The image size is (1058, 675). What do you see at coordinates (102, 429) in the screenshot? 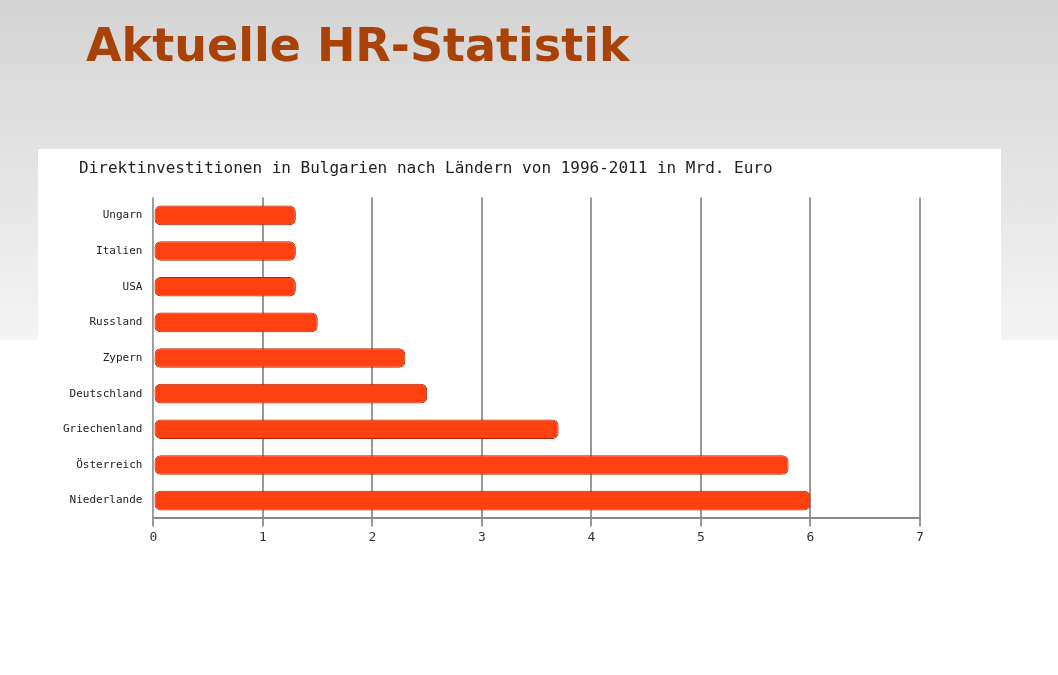
I see `y-tick-label: Griechenland` at bounding box center [102, 429].